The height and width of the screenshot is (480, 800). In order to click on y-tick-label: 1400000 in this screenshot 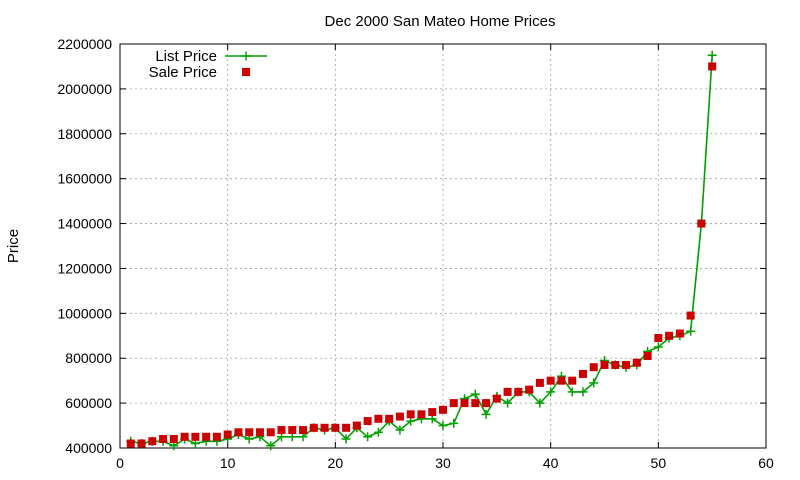, I will do `click(84, 224)`.